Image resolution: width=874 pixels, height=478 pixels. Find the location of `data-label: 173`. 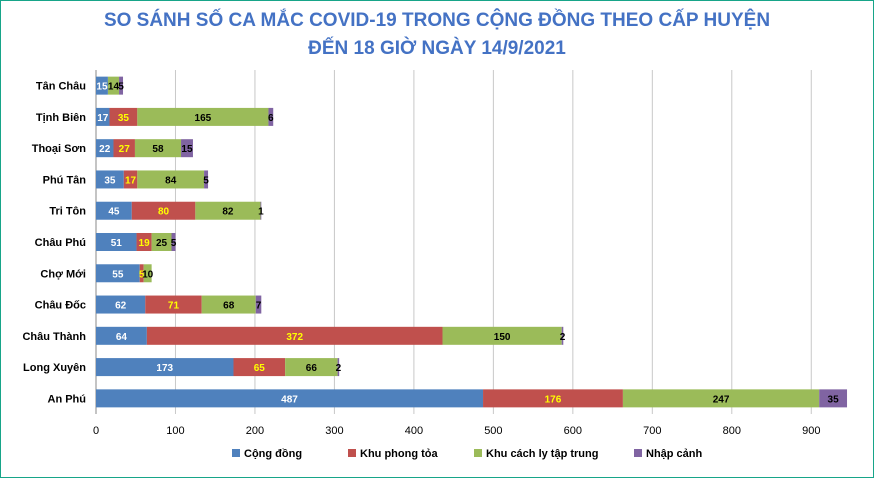

data-label: 173 is located at coordinates (164, 368).